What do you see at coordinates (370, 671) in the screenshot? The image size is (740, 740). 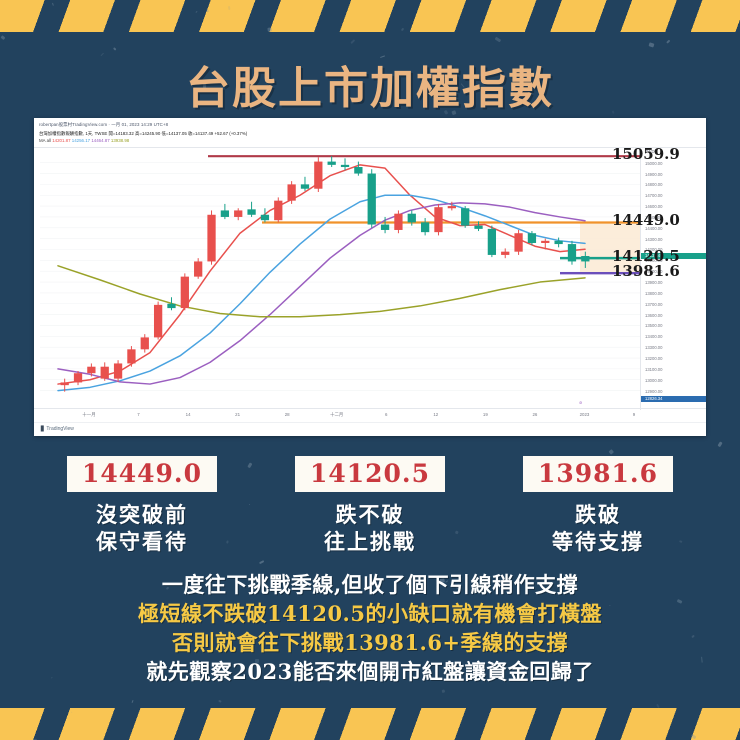 I see `commentary-line-4: 就先觀察2023能否來個開市紅盤讓資金回歸了` at bounding box center [370, 671].